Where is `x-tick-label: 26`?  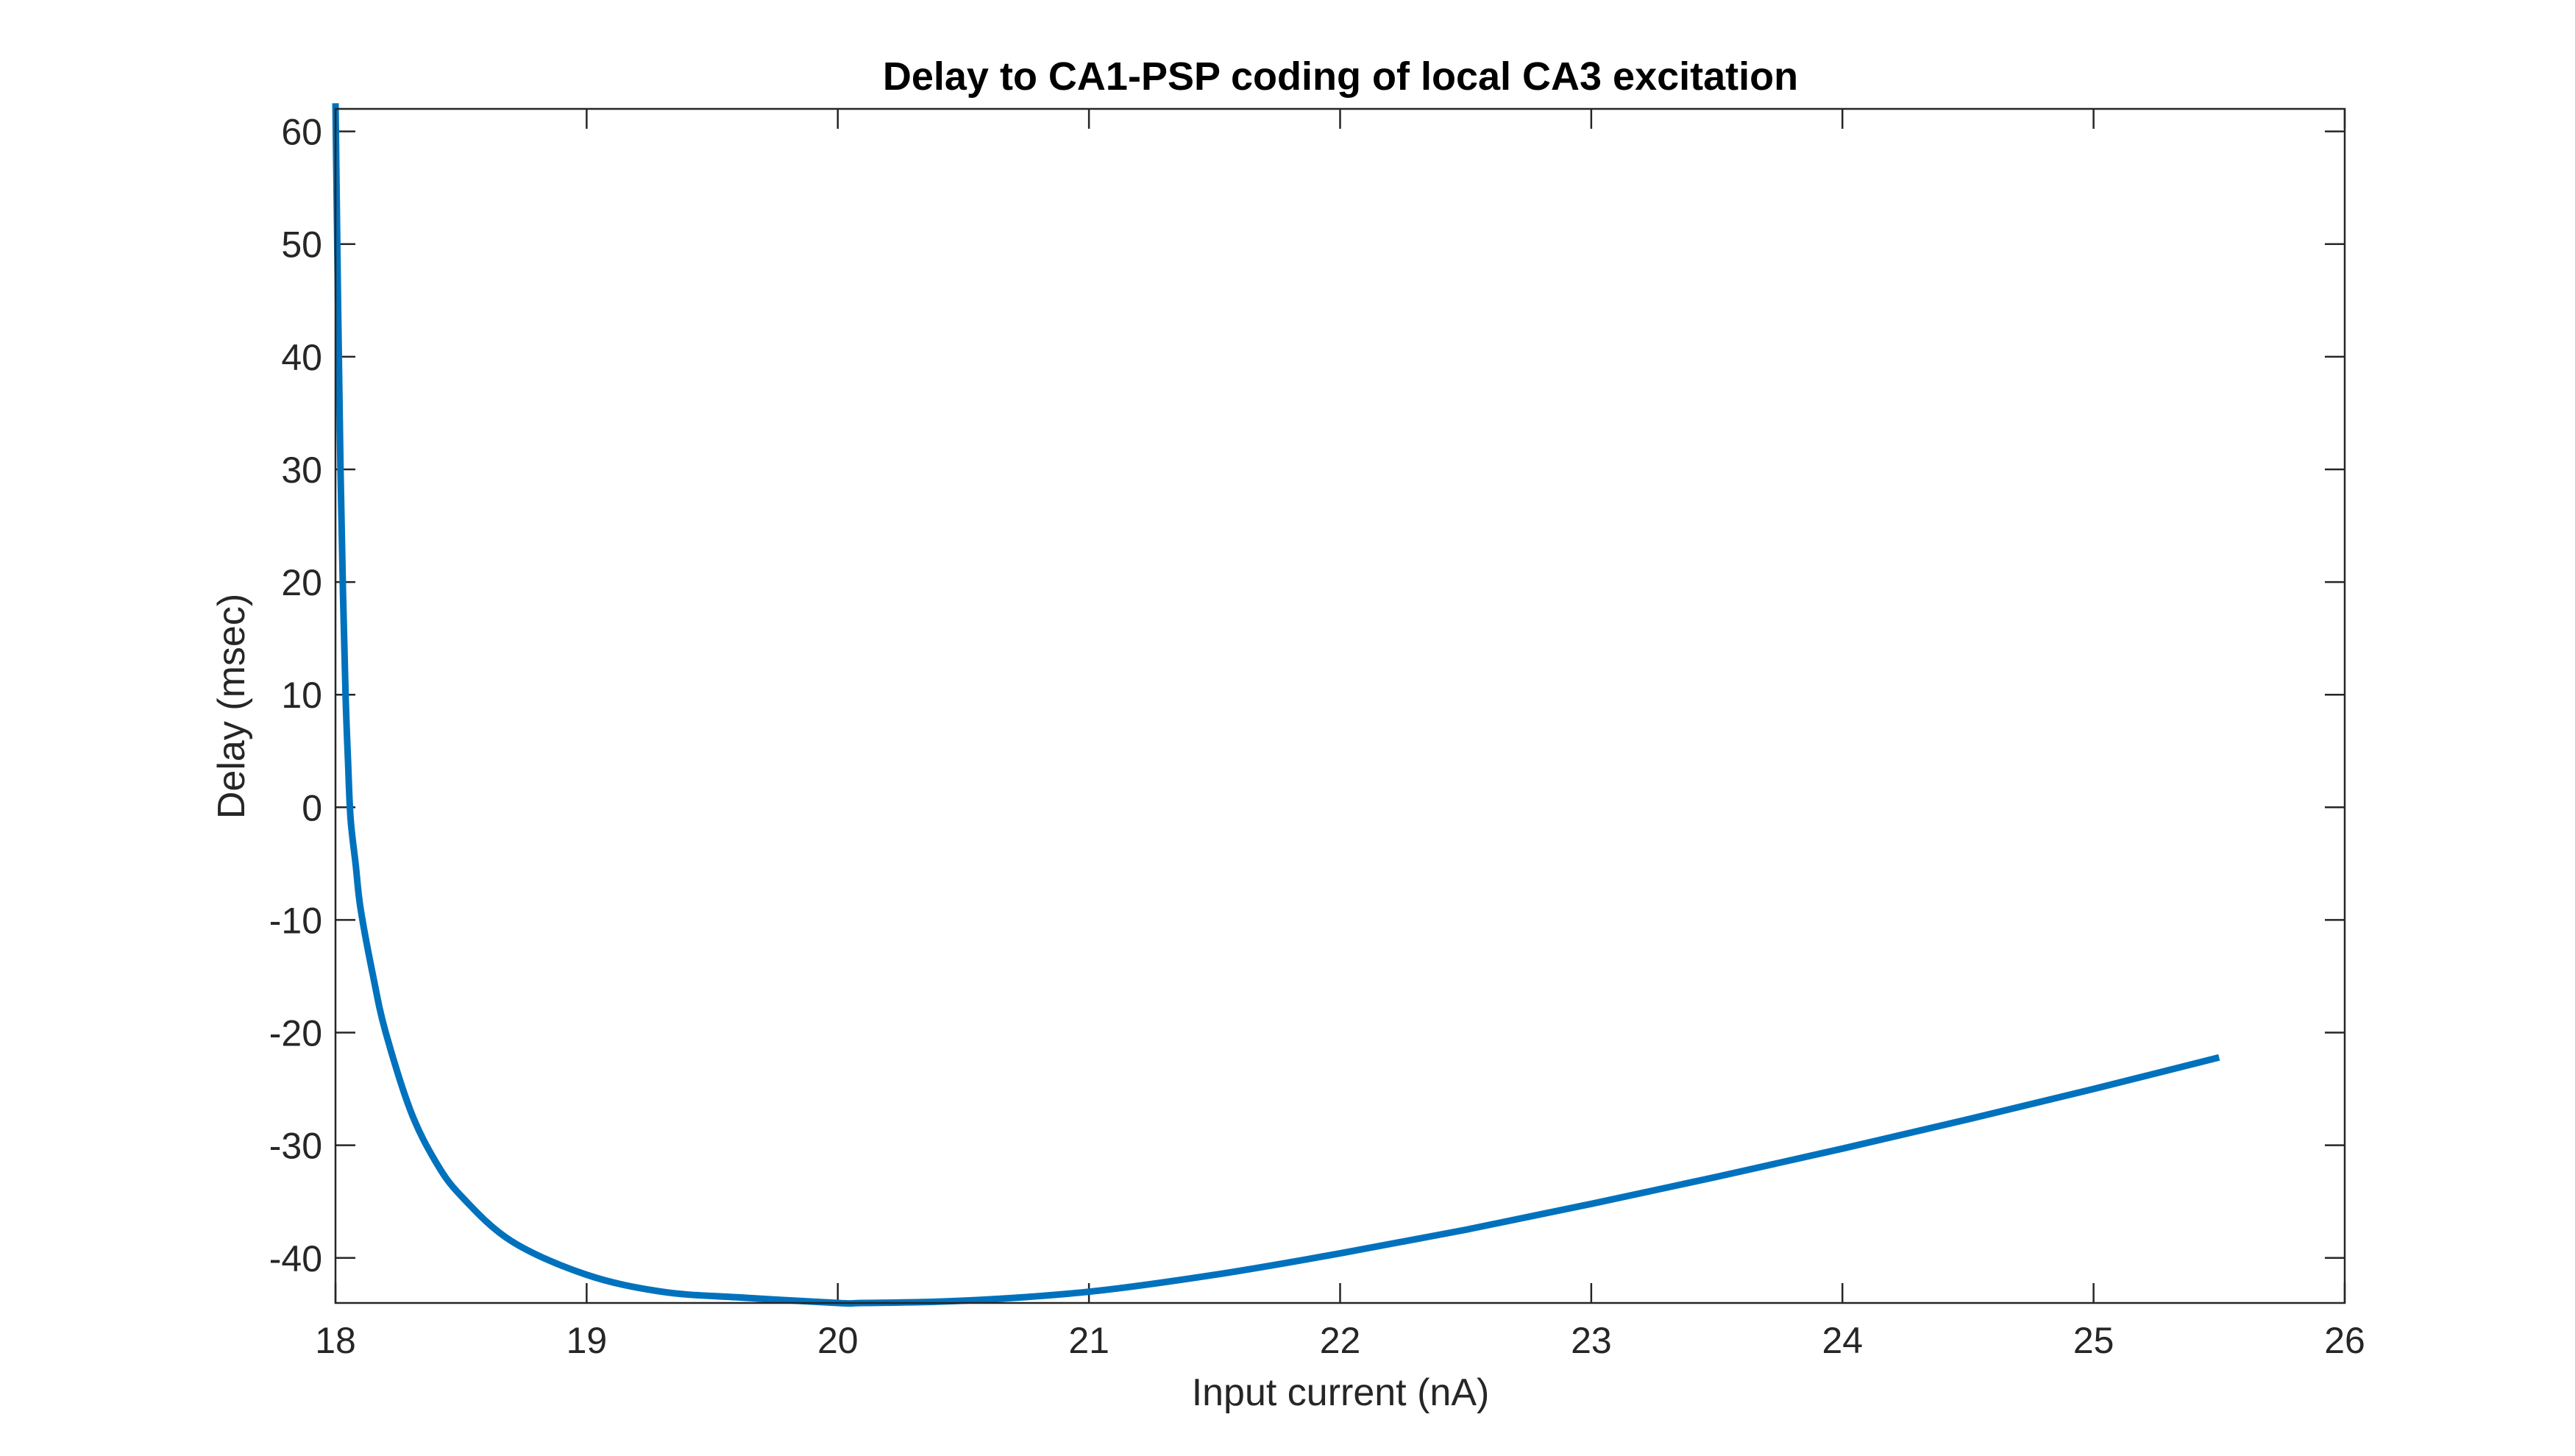
x-tick-label: 26 is located at coordinates (2344, 1341).